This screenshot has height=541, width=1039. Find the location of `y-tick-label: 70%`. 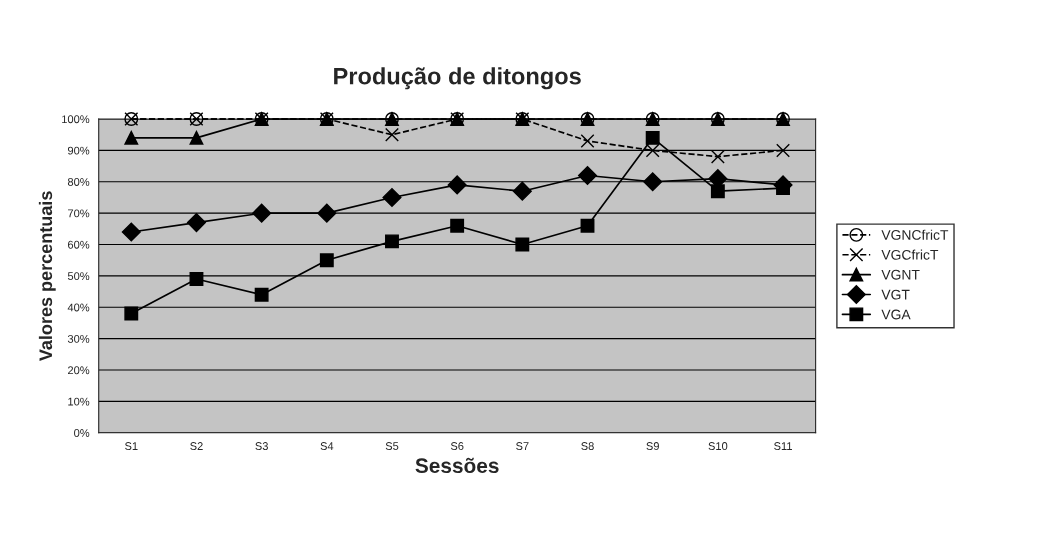

y-tick-label: 70% is located at coordinates (79, 213).